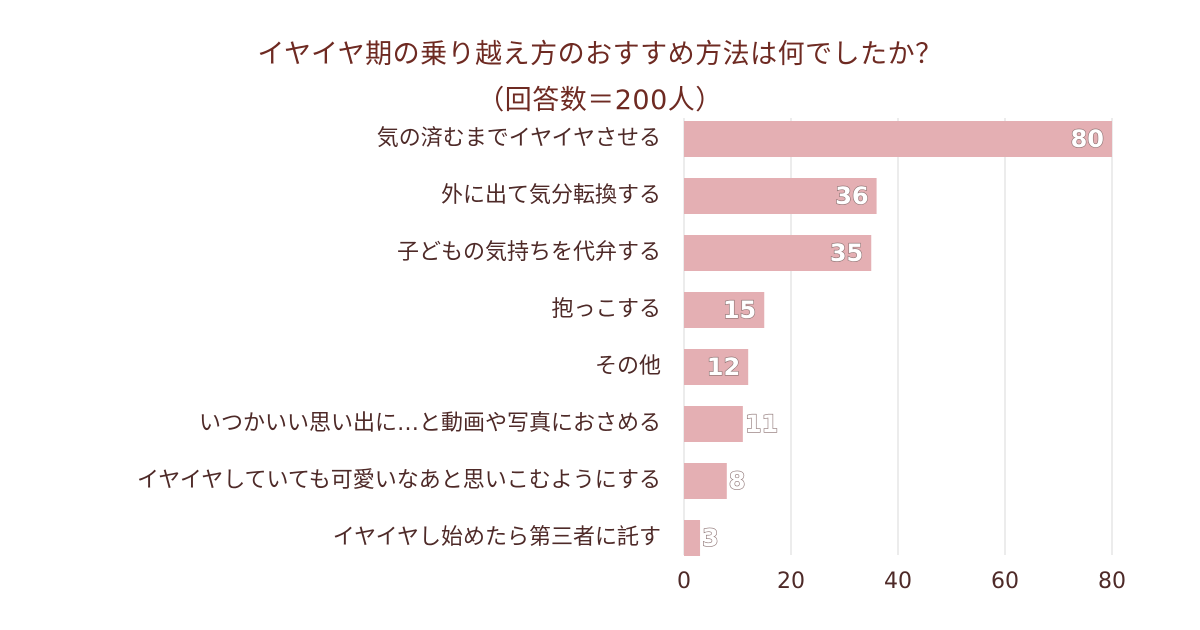 This screenshot has height=630, width=1200. I want to click on category-label: イヤイヤし始めたら第三者に託す, so click(497, 537).